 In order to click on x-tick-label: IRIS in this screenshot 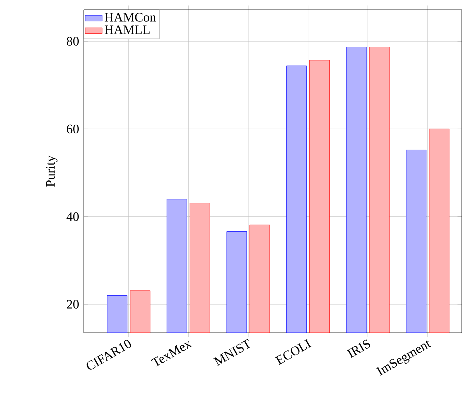, I will do `click(358, 349)`.